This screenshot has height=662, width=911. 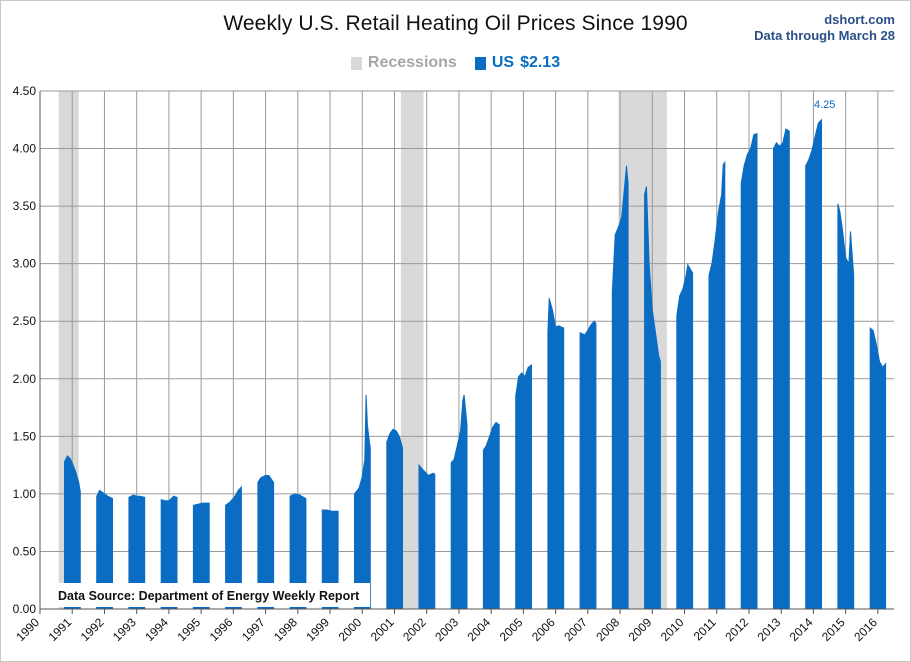 What do you see at coordinates (672, 629) in the screenshot?
I see `x-tick-label: 2010` at bounding box center [672, 629].